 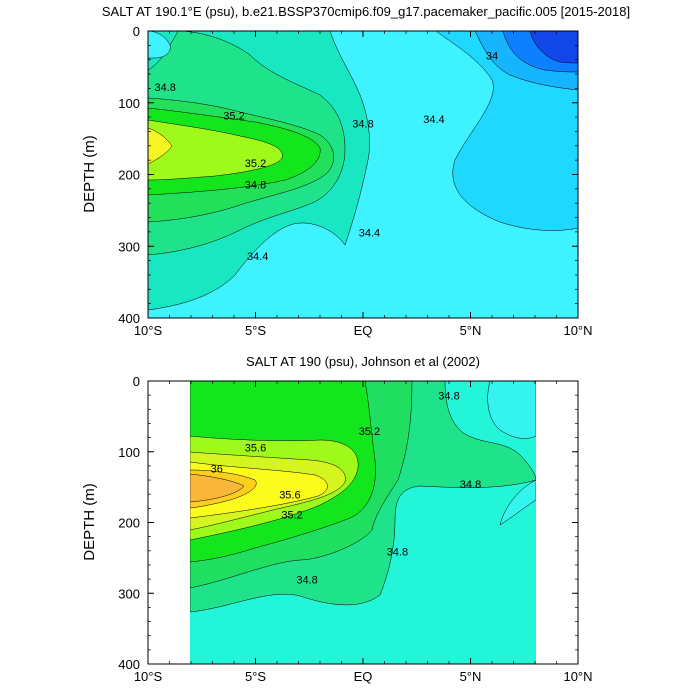 I want to click on y-axis-title-model: DEPTH (m), so click(x=89, y=174).